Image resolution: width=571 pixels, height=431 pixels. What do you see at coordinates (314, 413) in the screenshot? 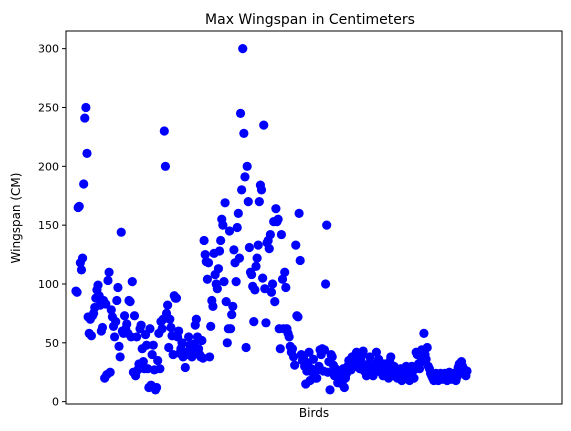
I see `x-axis-label: Birds` at bounding box center [314, 413].